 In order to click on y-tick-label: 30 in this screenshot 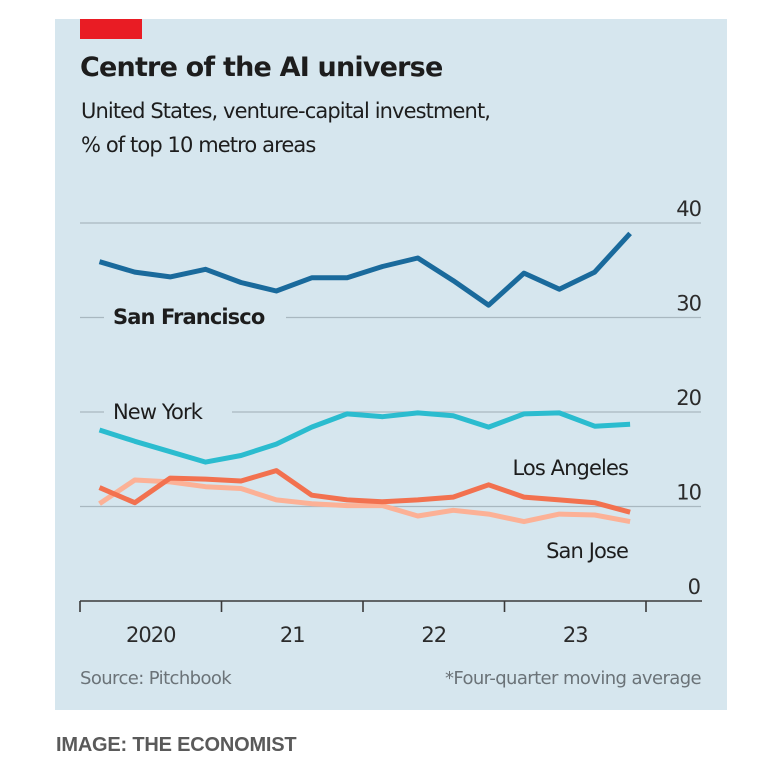, I will do `click(688, 304)`.